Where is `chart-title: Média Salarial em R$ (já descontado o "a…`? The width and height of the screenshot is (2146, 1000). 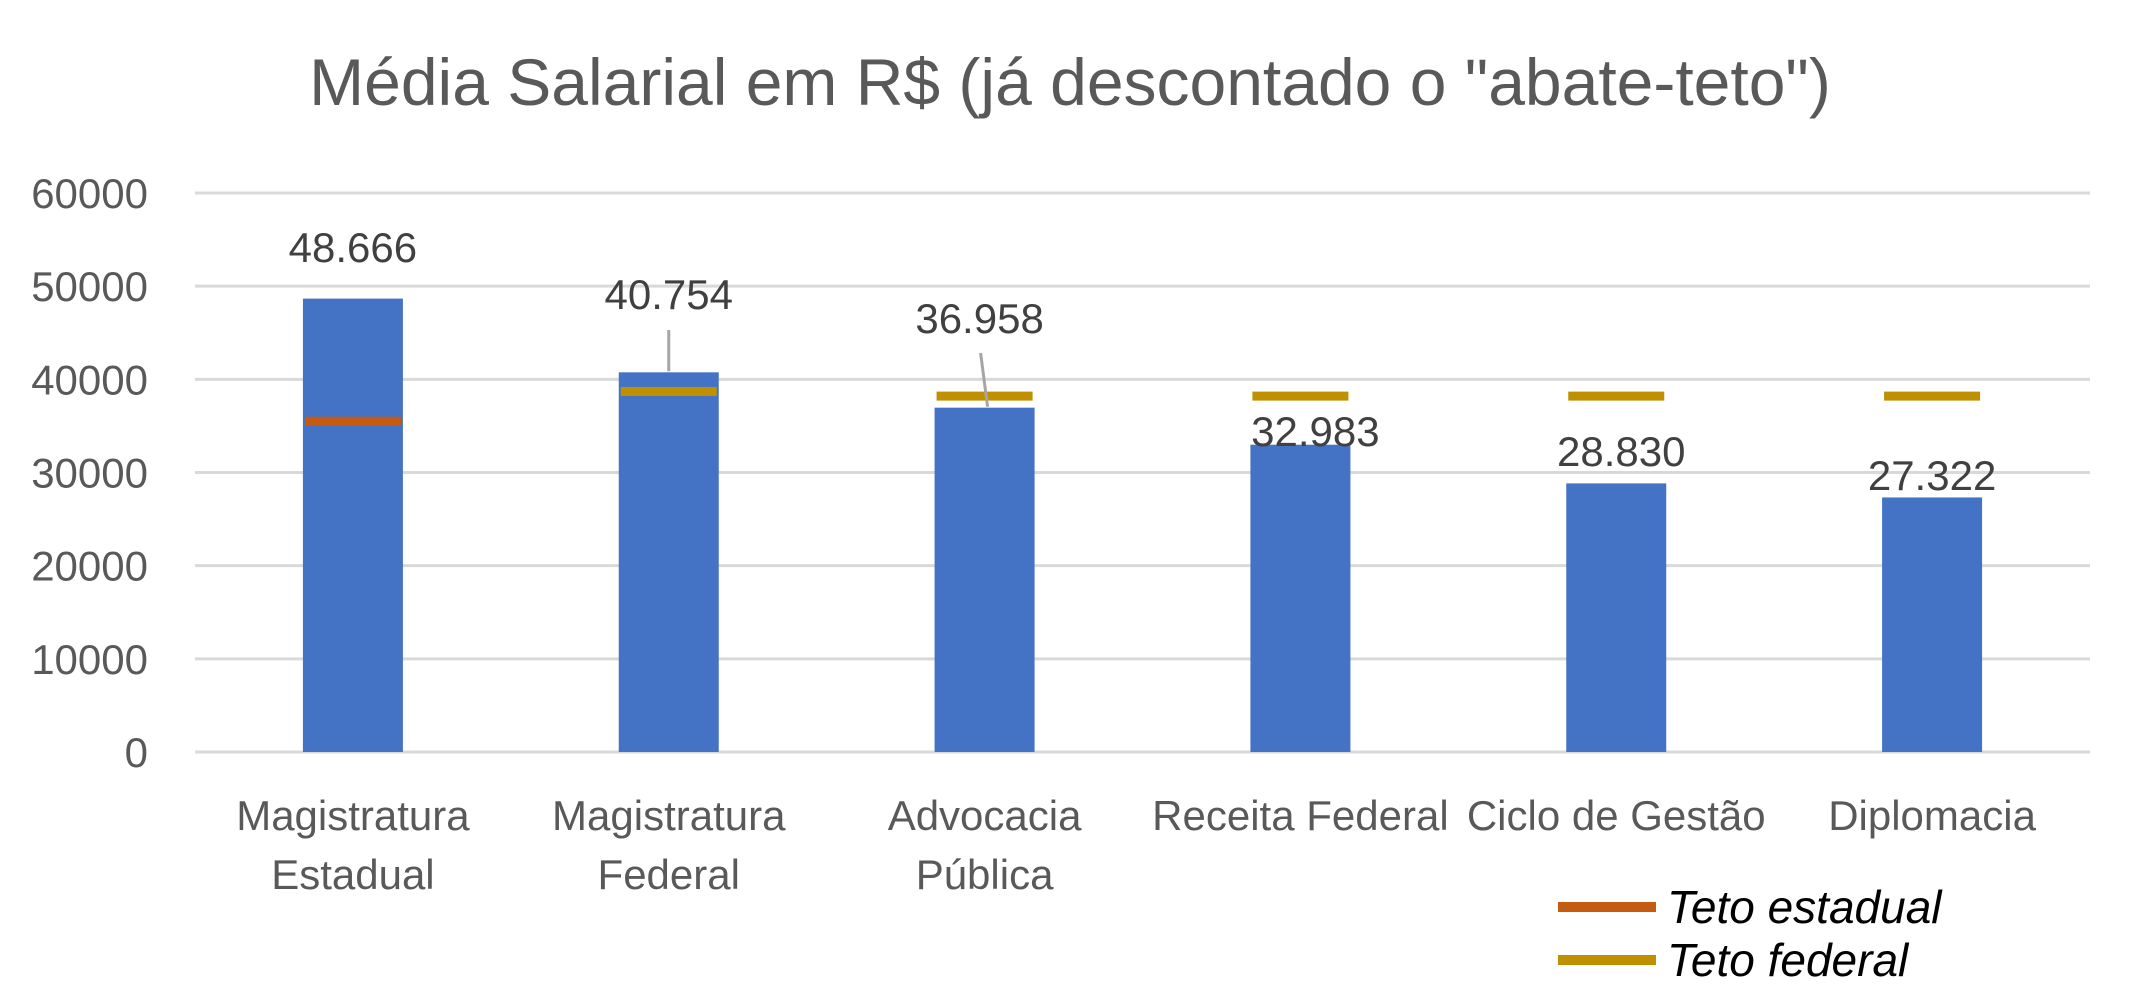 chart-title: Média Salarial em R$ (já descontado o "a… is located at coordinates (1070, 82).